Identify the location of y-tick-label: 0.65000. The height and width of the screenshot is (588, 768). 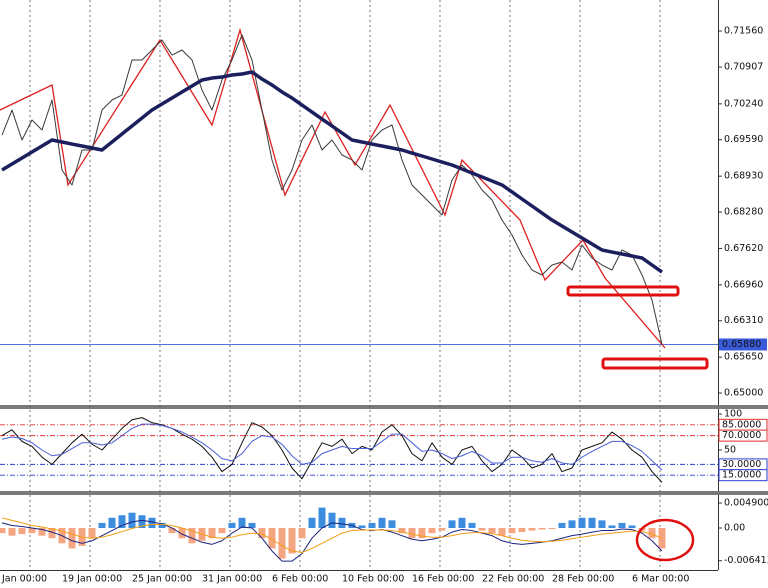
(743, 393).